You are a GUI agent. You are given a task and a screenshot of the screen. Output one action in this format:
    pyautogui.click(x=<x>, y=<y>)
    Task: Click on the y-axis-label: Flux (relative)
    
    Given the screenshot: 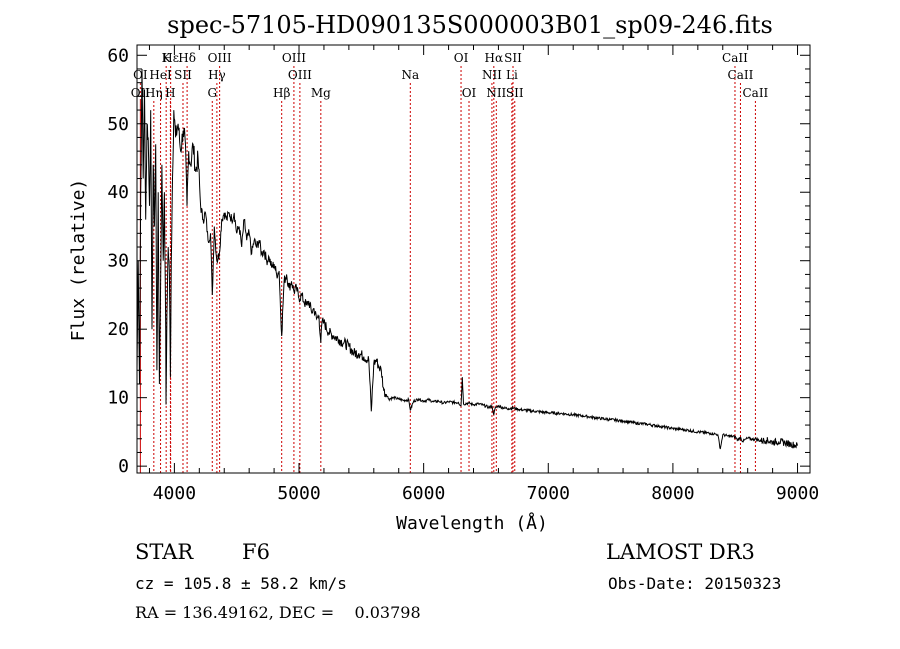 What is the action you would take?
    pyautogui.click(x=78, y=260)
    